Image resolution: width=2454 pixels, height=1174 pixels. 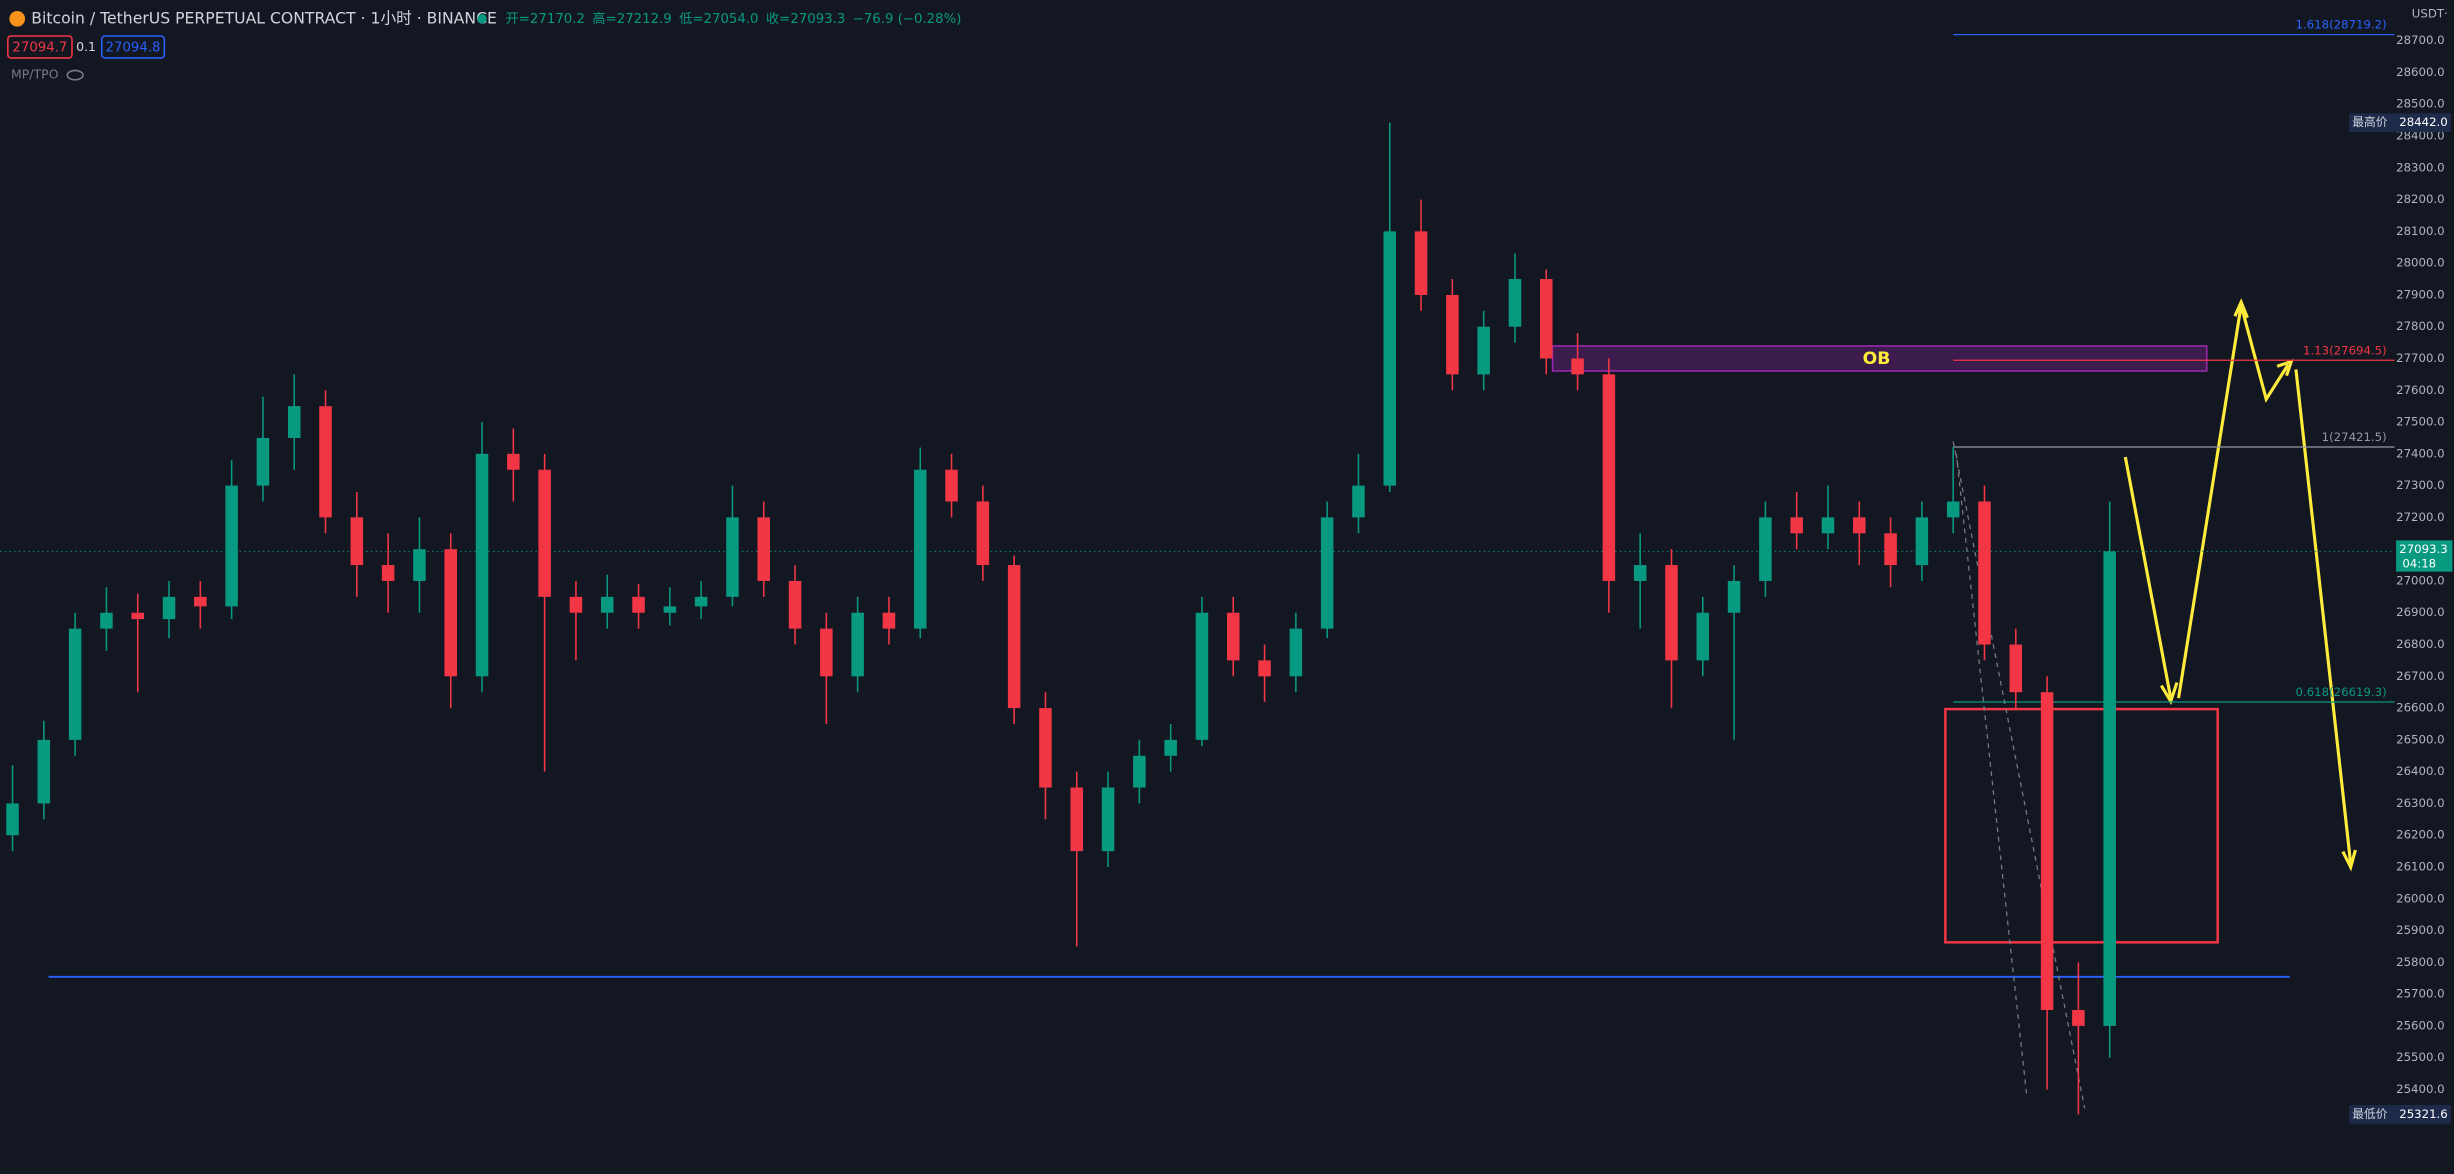 I want to click on forecast-arrows, so click(x=2240, y=585).